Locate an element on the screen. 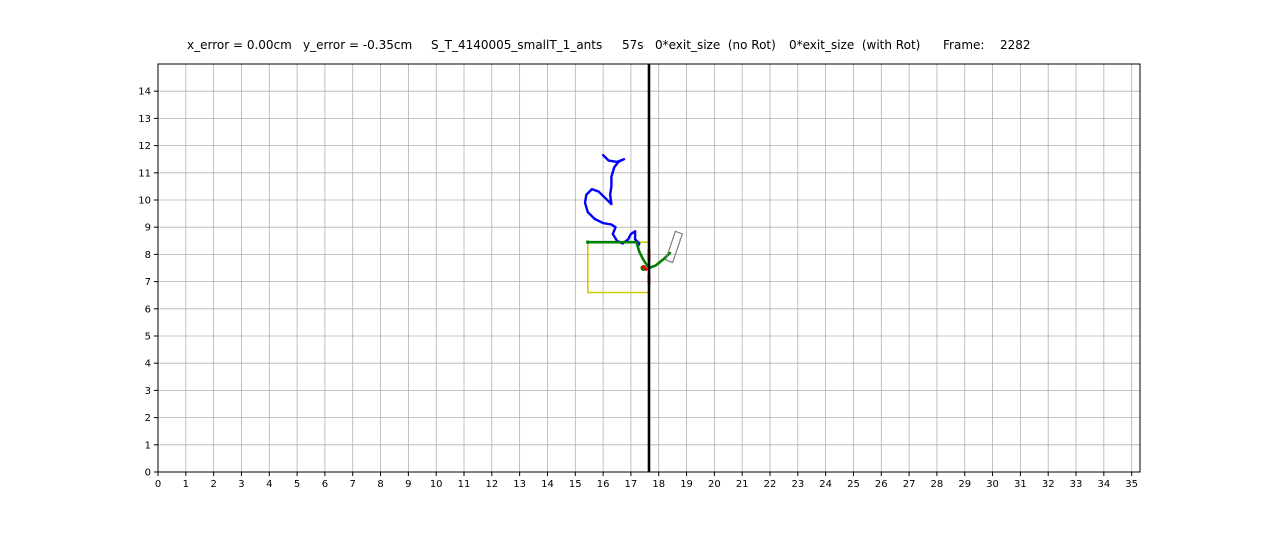 The height and width of the screenshot is (540, 1268). y-tick-label: 11 is located at coordinates (144, 173).